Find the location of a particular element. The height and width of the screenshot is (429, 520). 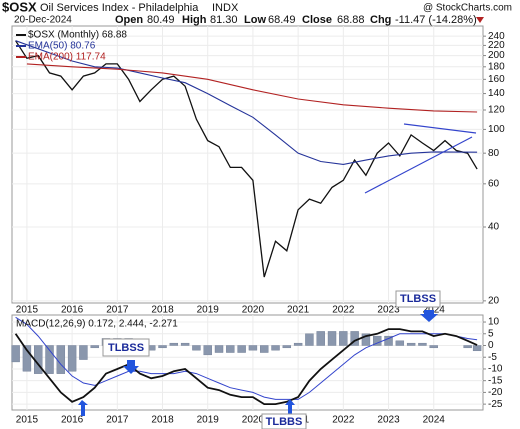

low: 68.49 is located at coordinates (282, 20).